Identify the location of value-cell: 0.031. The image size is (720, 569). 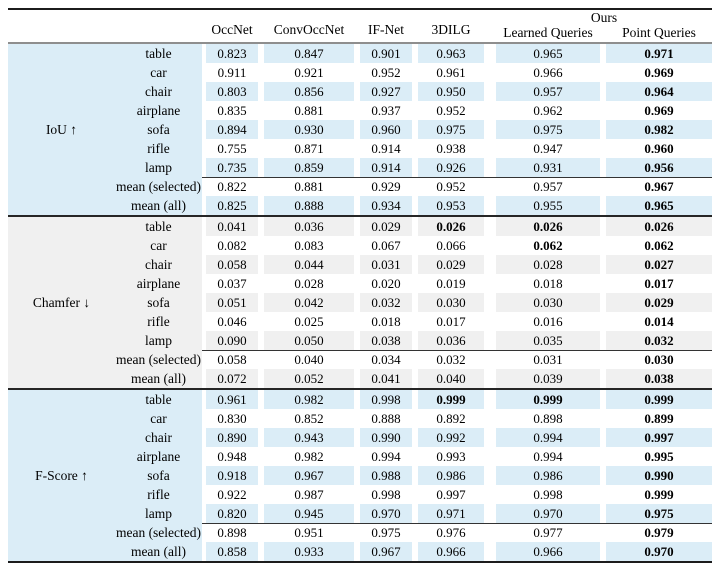
(386, 264).